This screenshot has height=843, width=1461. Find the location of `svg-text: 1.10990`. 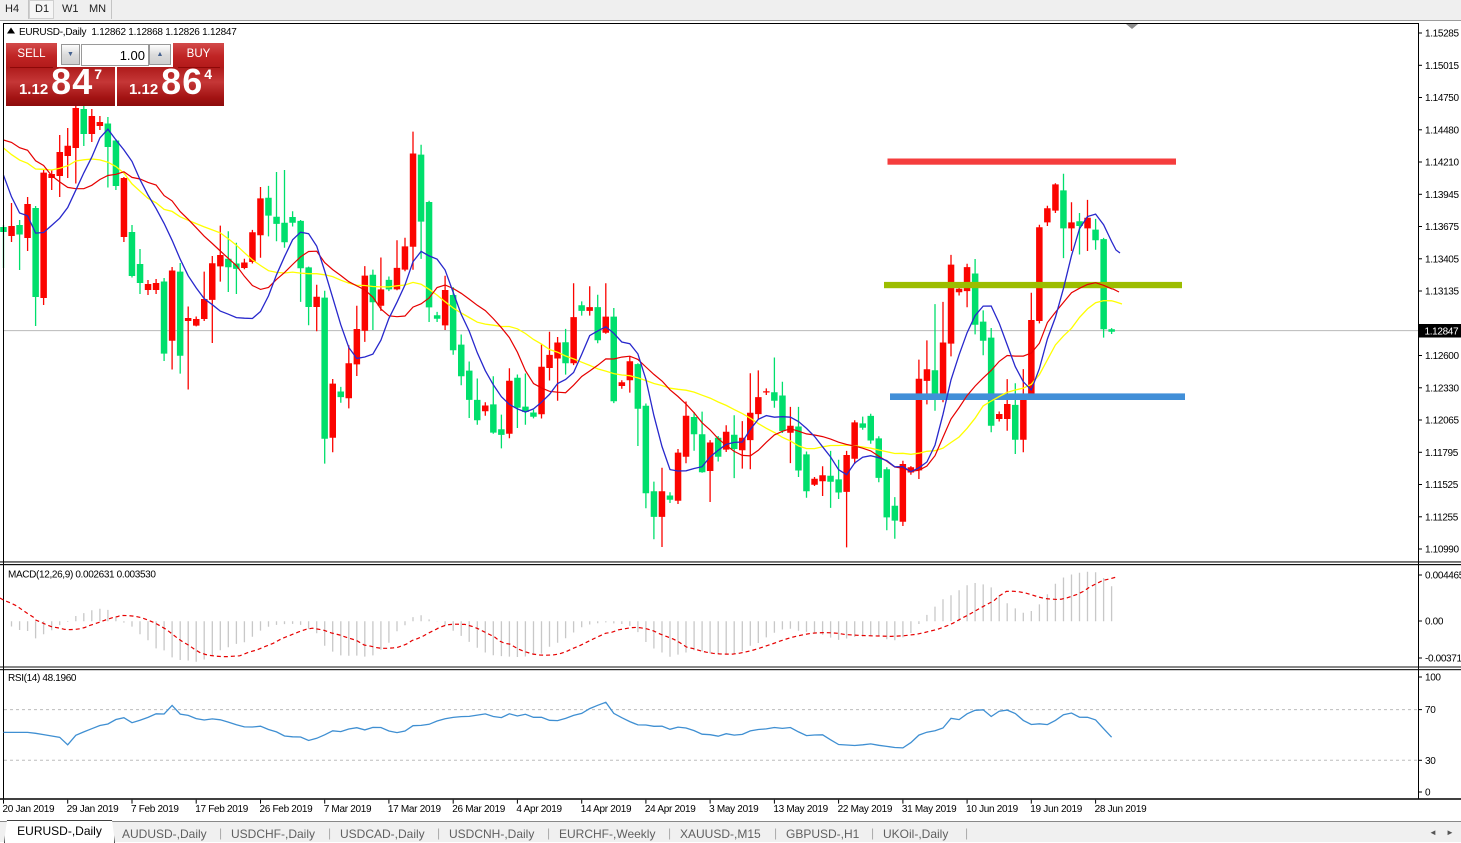

svg-text: 1.10990 is located at coordinates (1442, 550).